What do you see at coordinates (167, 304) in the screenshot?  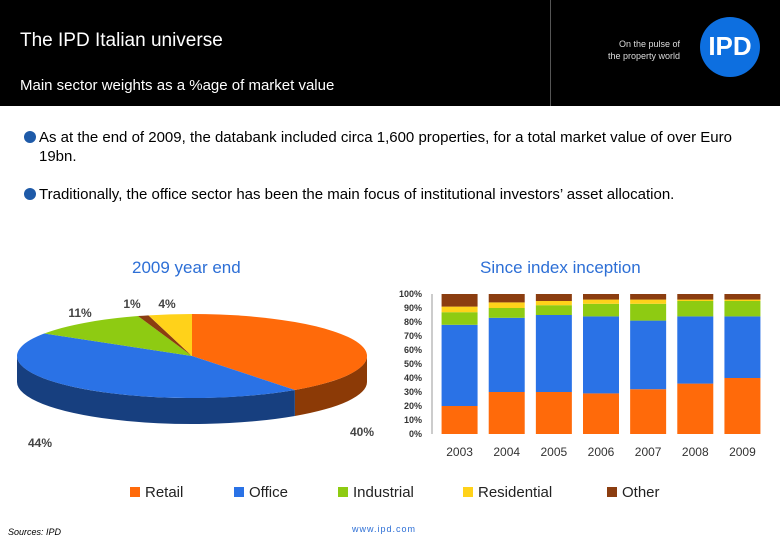 I see `pie-label-residential: 4%` at bounding box center [167, 304].